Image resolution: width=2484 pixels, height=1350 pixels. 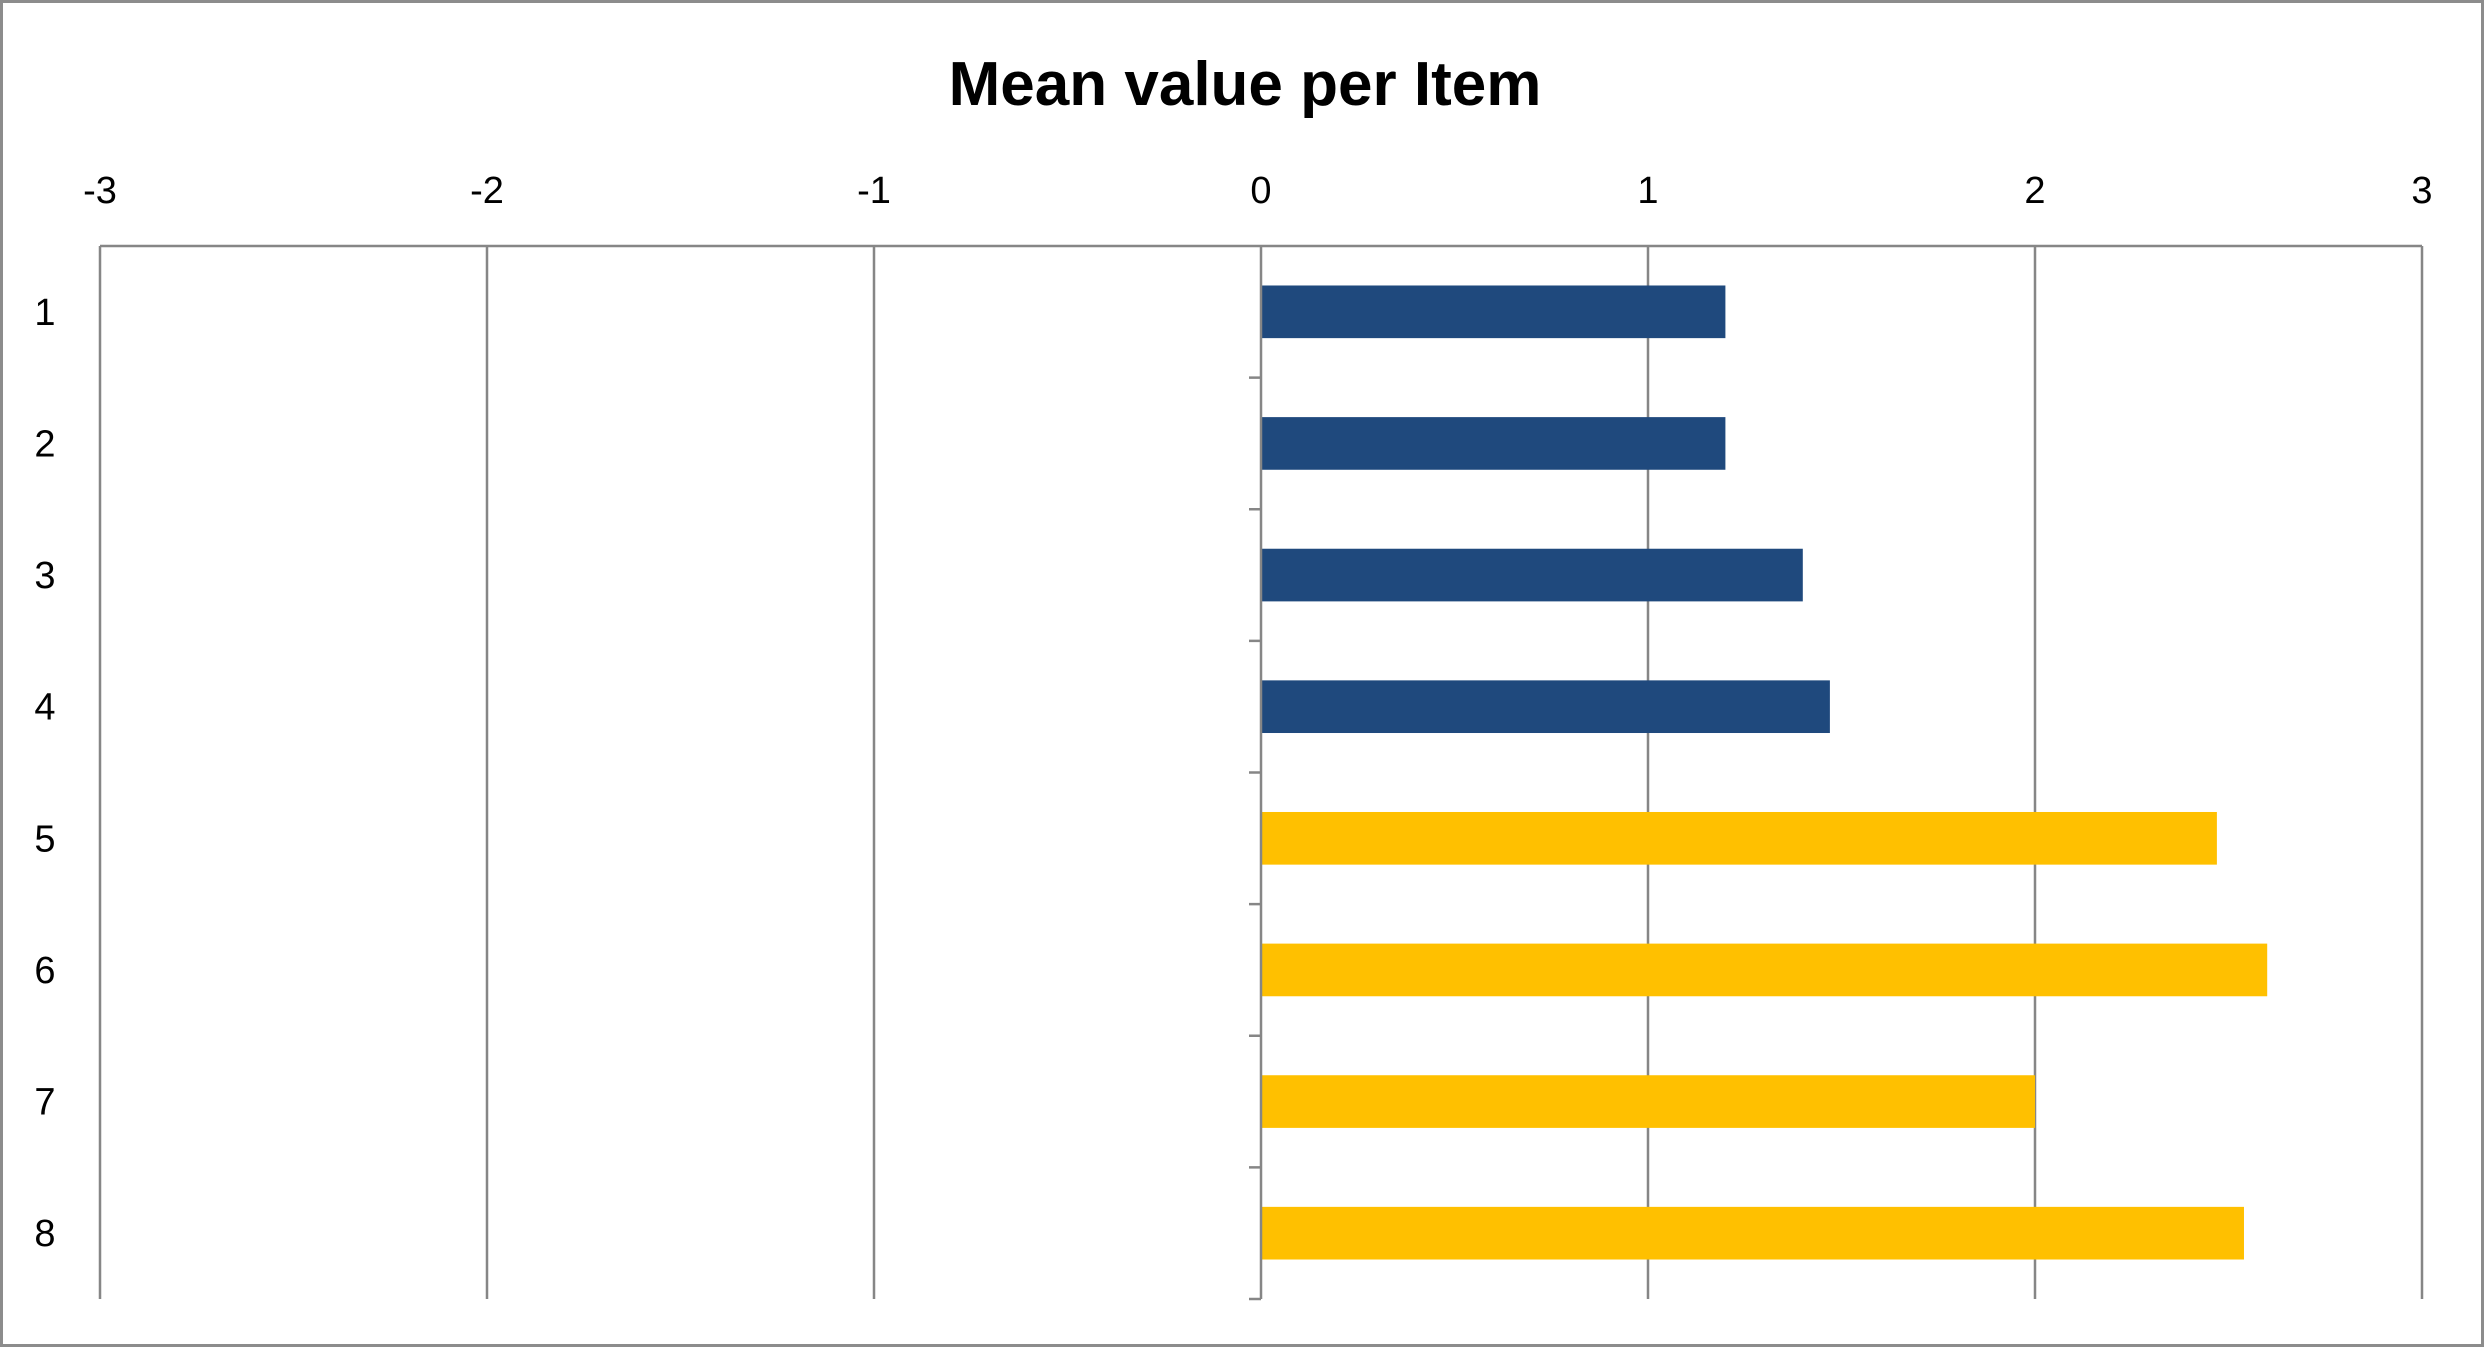 I want to click on y-tick-label: 8, so click(x=44, y=1234).